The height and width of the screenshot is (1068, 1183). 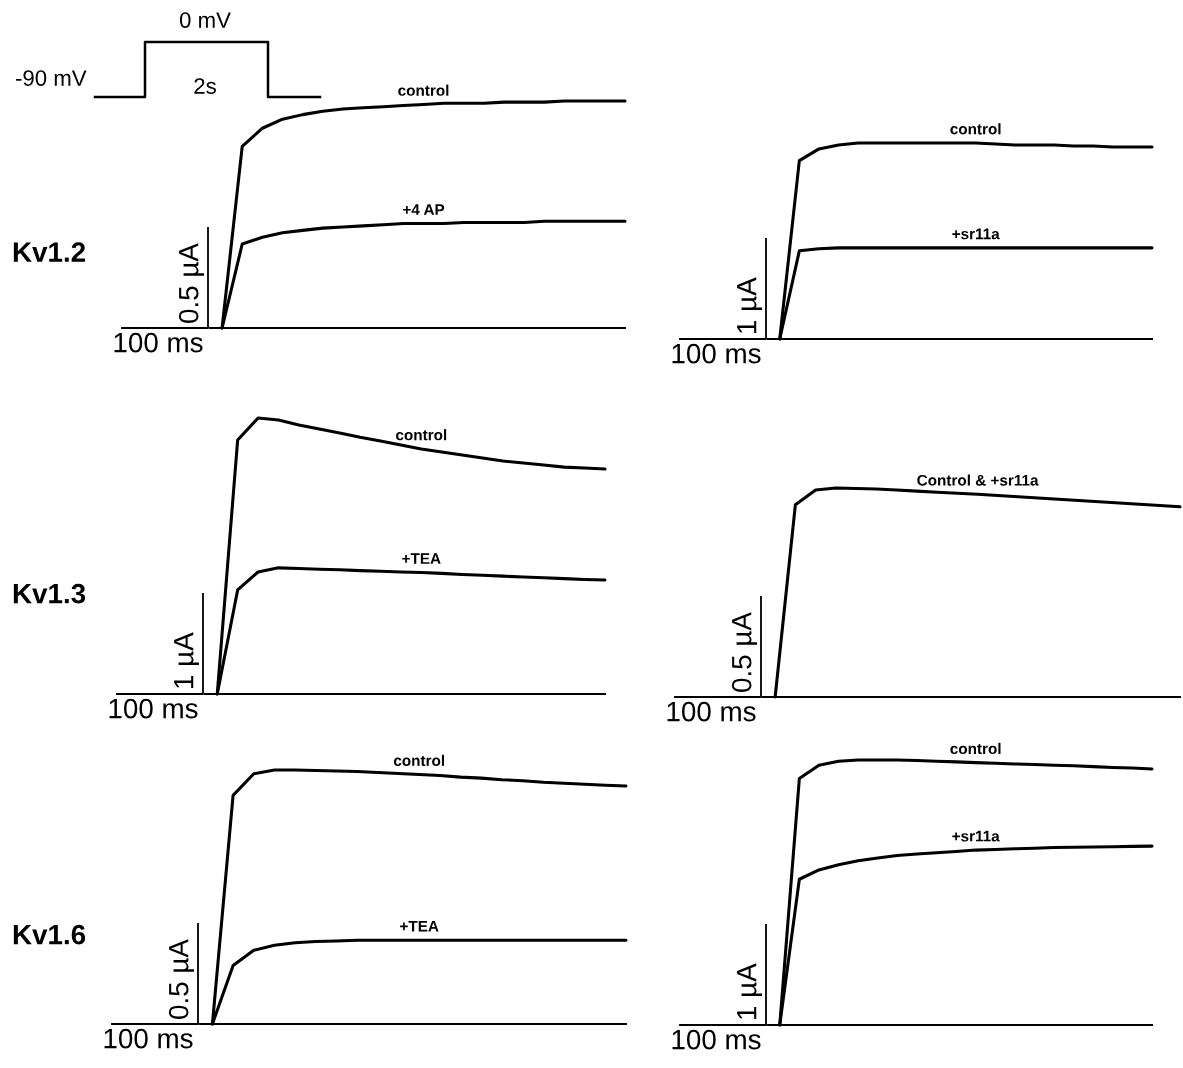 What do you see at coordinates (49, 934) in the screenshot?
I see `text: Kv1.6` at bounding box center [49, 934].